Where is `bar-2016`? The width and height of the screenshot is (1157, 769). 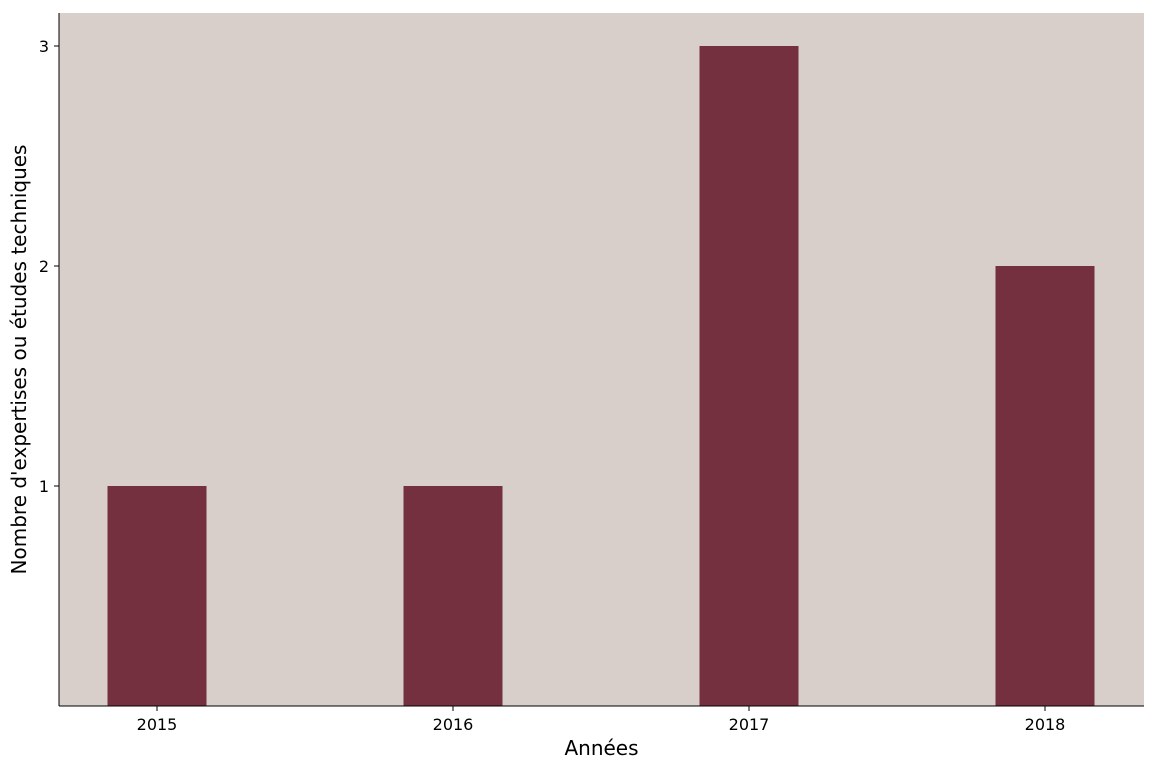
bar-2016 is located at coordinates (453, 596).